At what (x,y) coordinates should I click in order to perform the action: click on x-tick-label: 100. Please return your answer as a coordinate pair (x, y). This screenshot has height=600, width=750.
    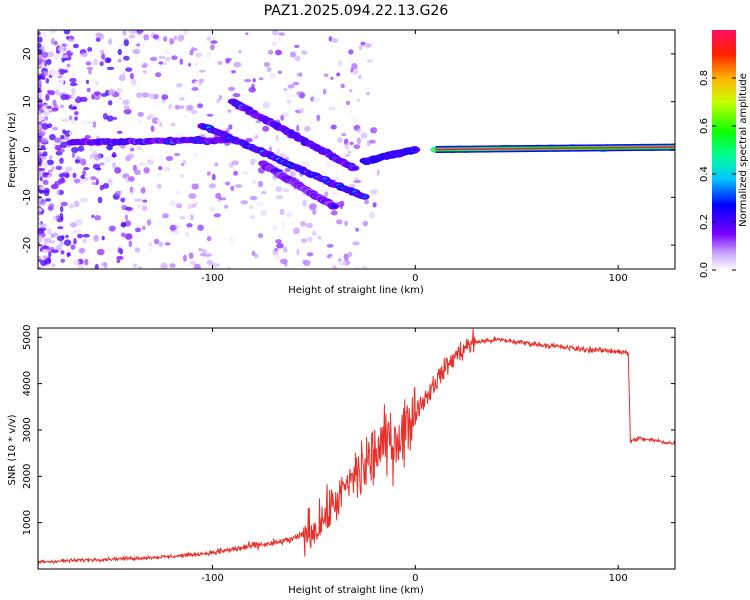
    Looking at the image, I should click on (618, 278).